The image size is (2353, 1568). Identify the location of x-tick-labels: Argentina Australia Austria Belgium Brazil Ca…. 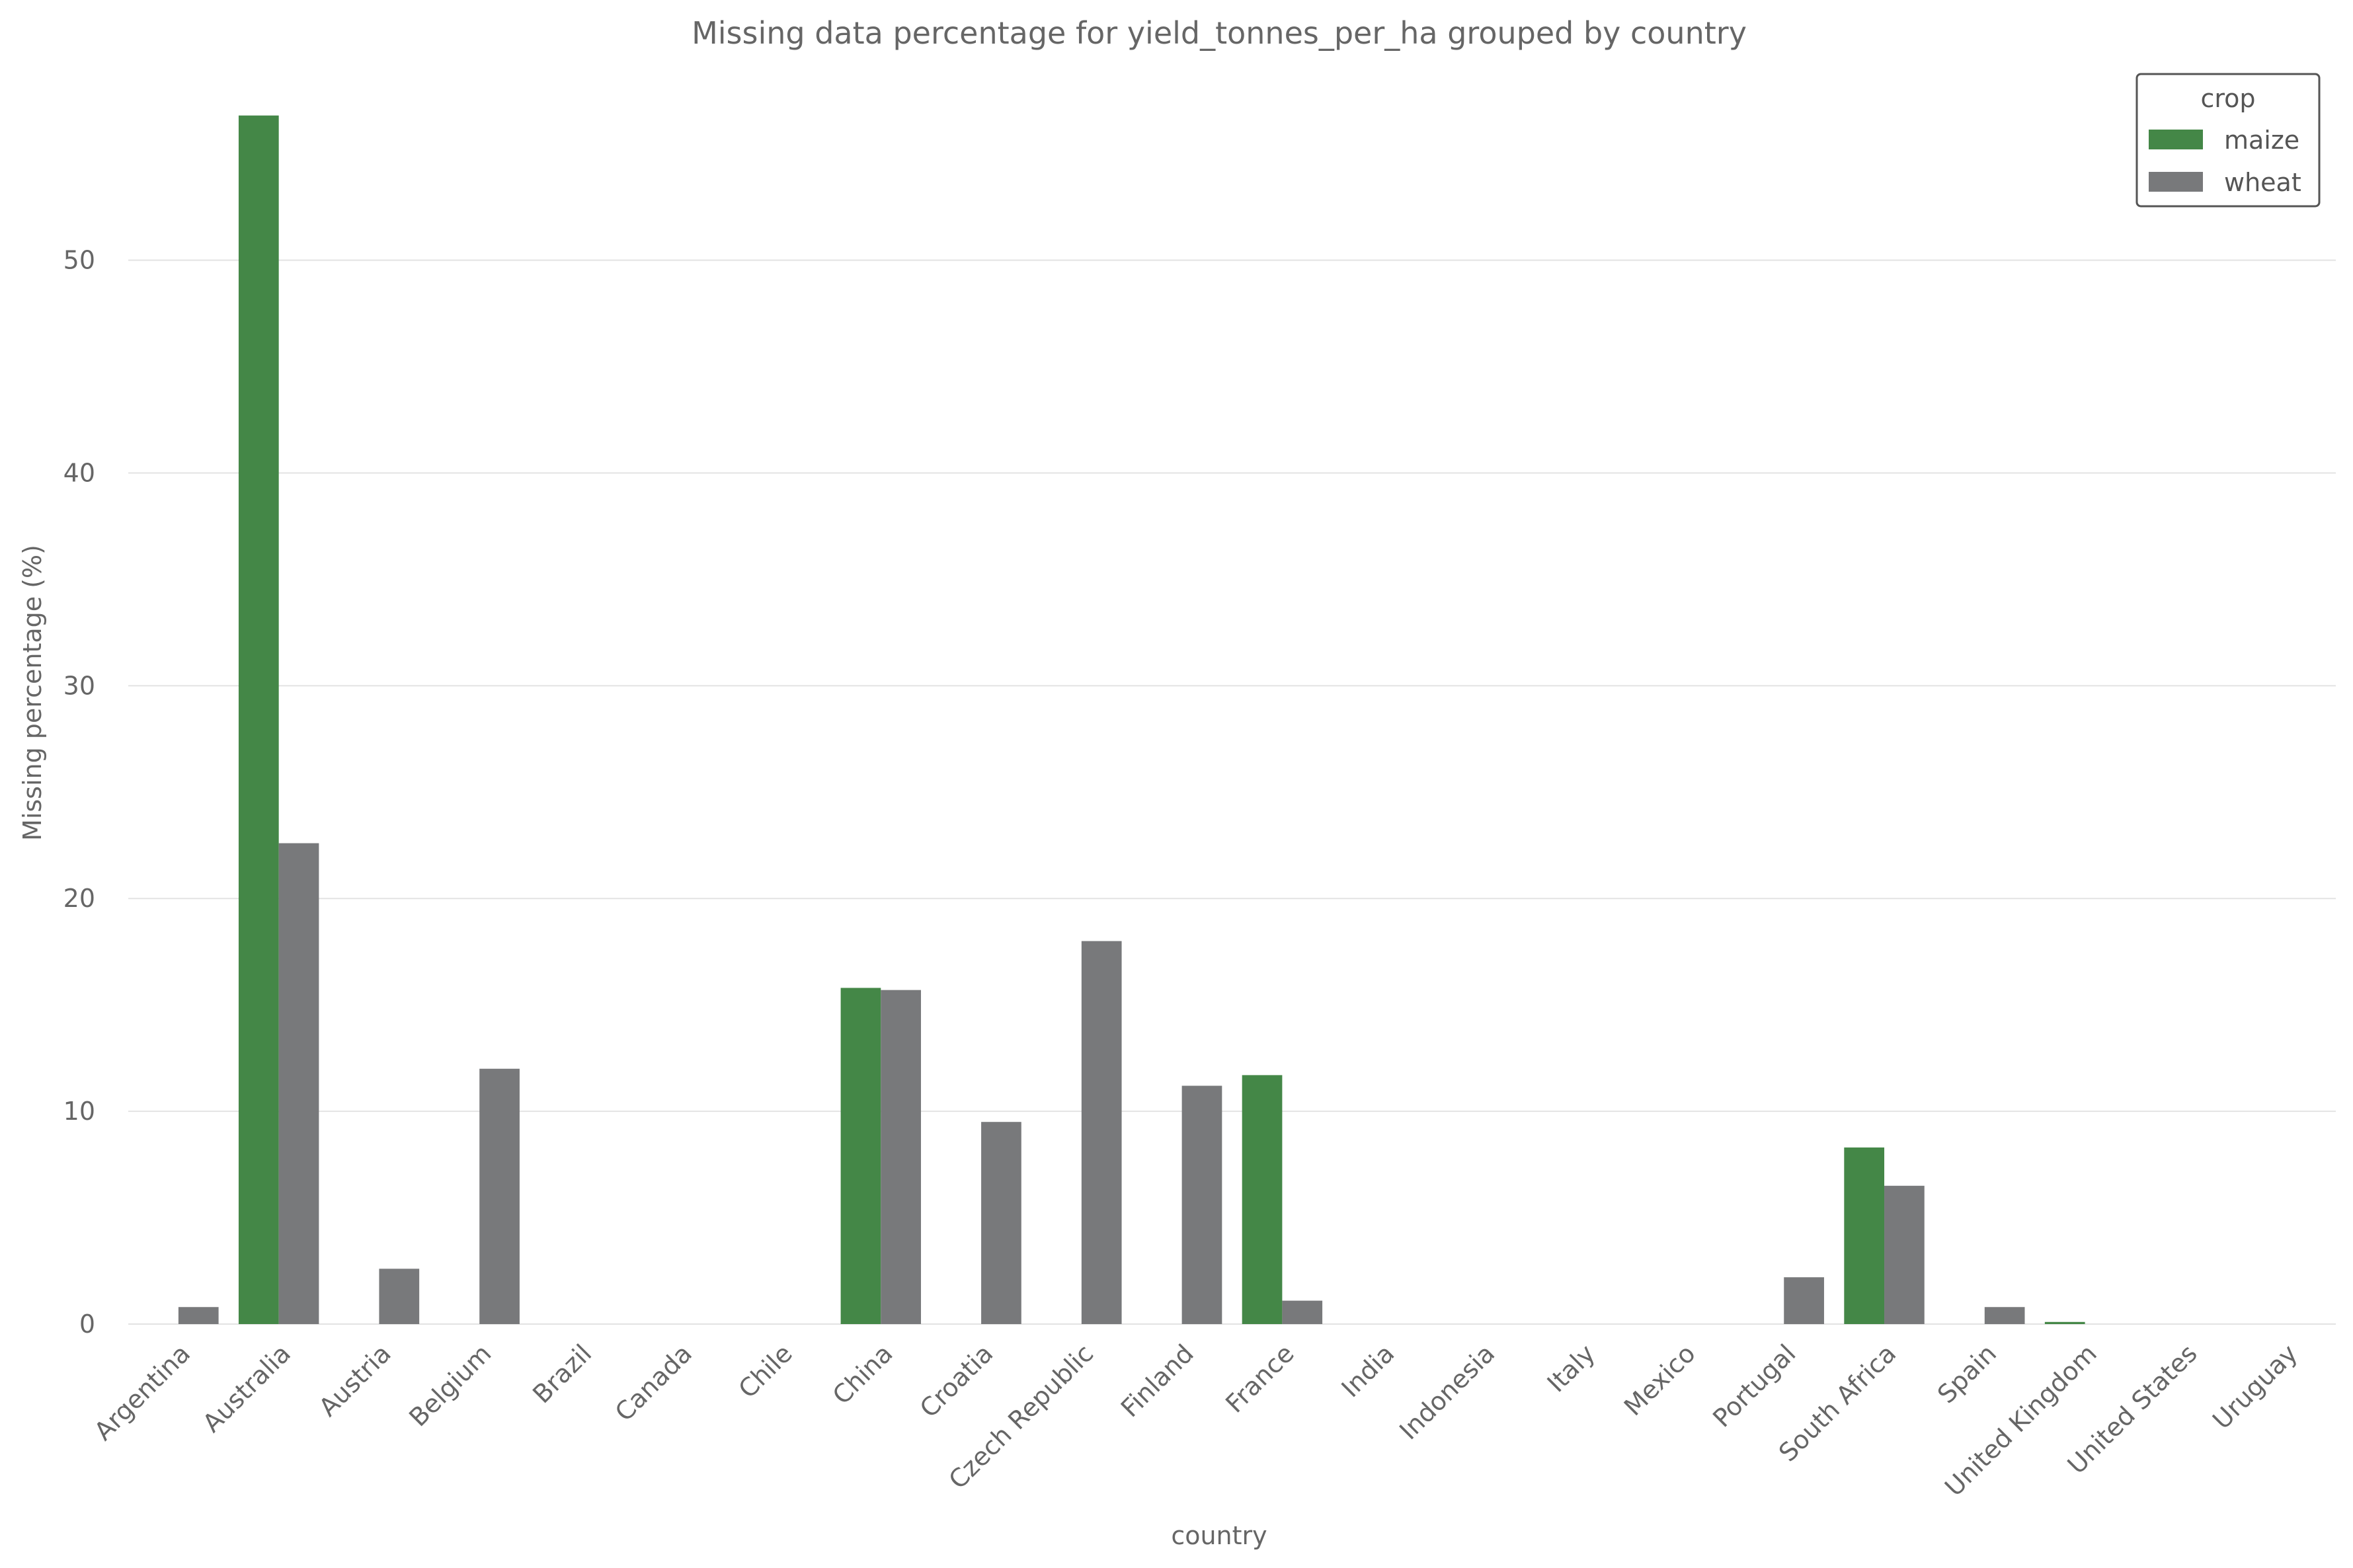
(1196, 1420).